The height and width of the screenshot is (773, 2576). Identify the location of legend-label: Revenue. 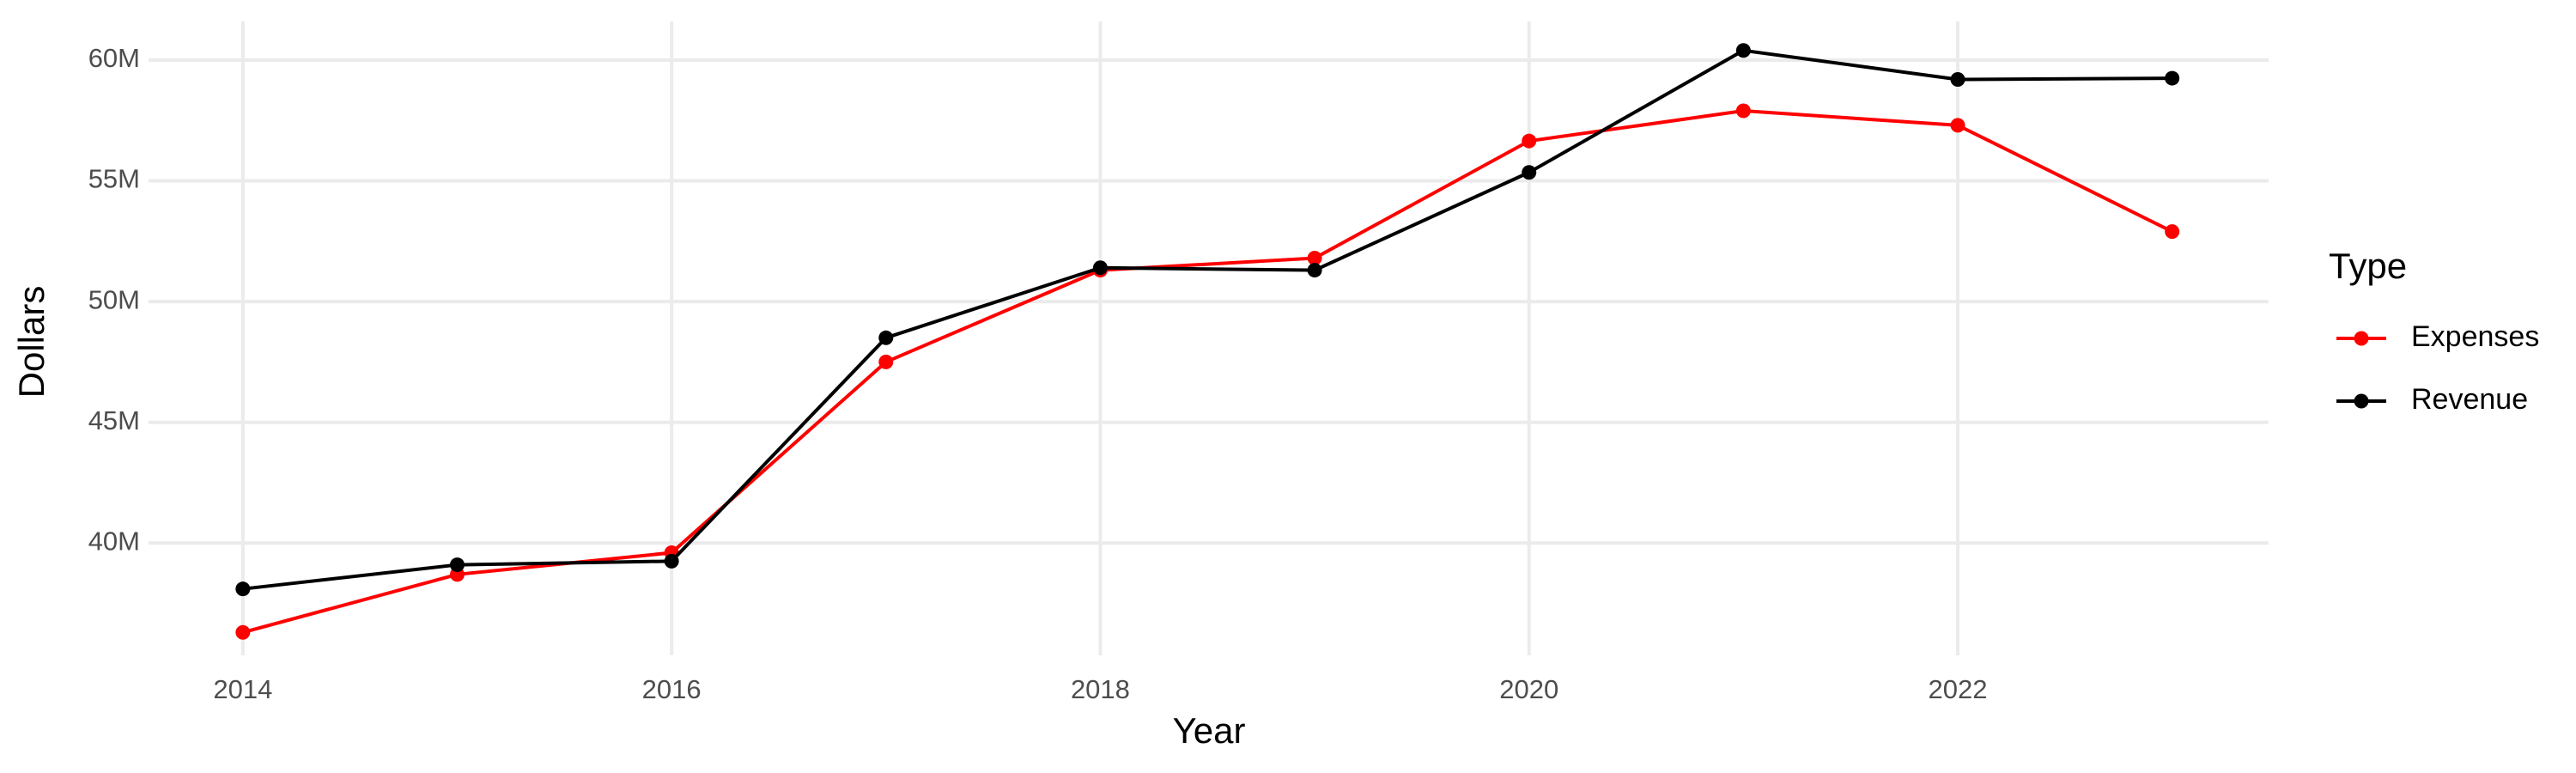
(2470, 399).